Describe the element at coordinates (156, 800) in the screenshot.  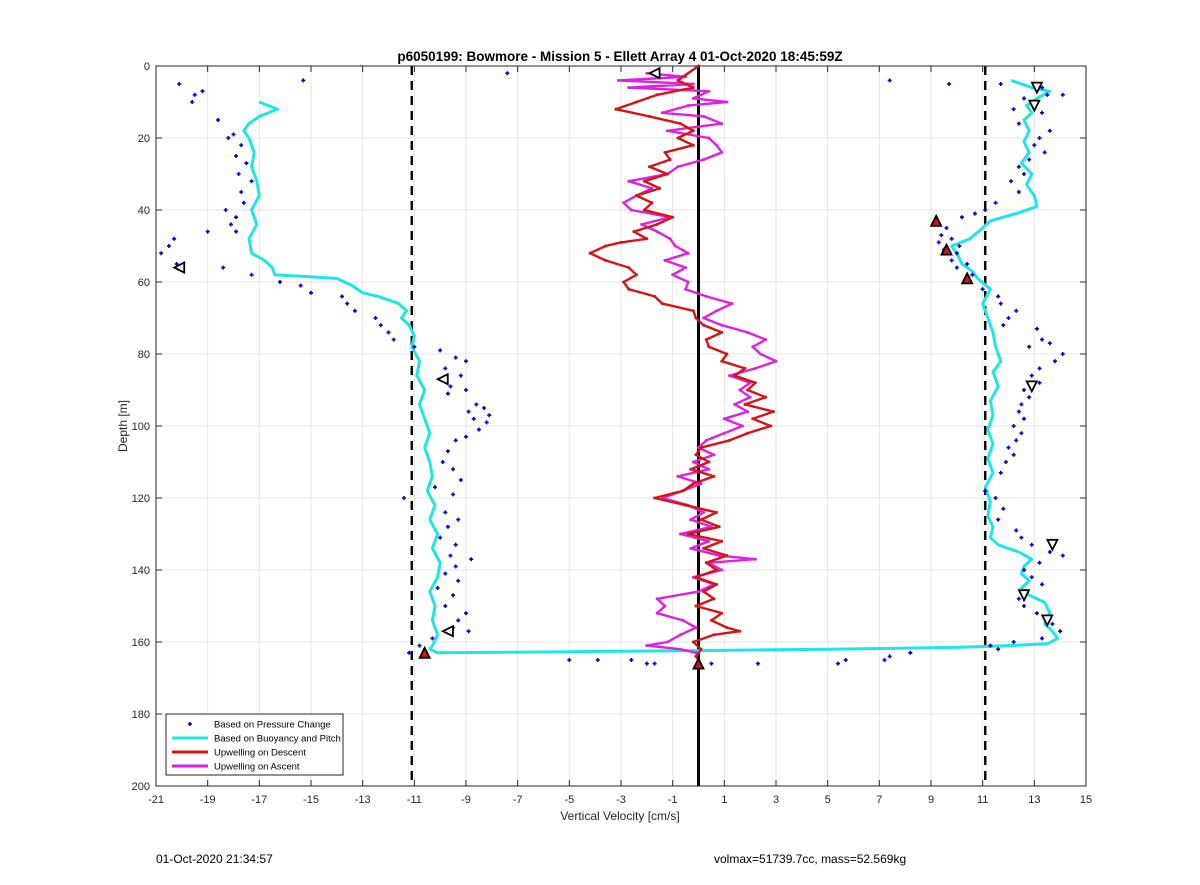
I see `x-tick-label: -21` at that location.